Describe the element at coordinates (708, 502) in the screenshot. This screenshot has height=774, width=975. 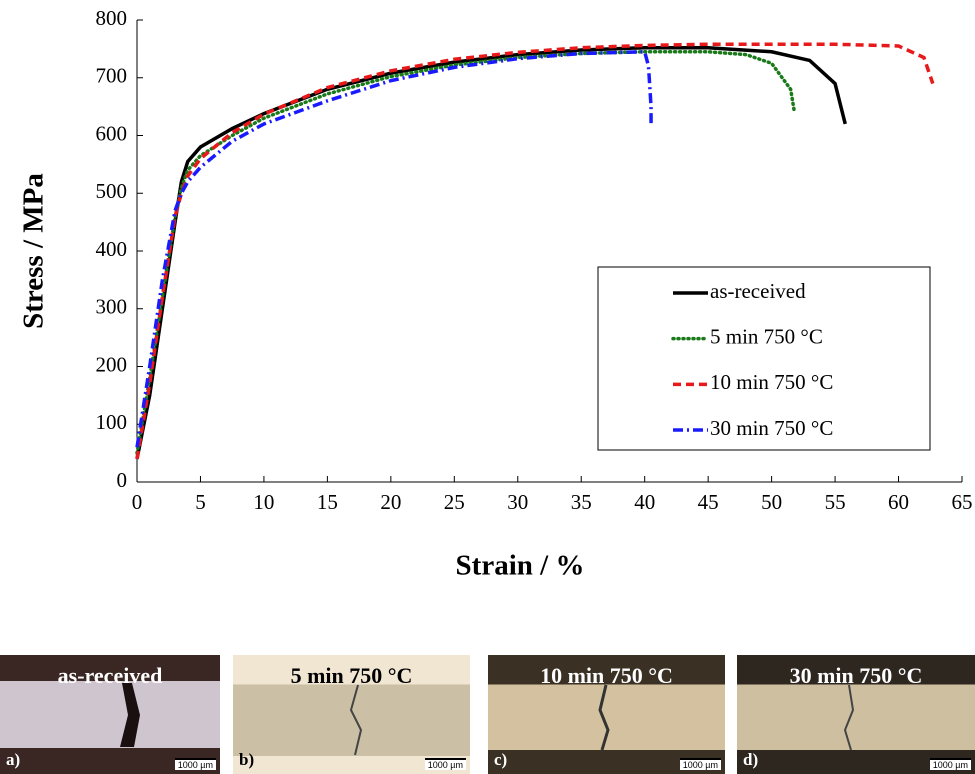
I see `x-tick-label: 45` at that location.